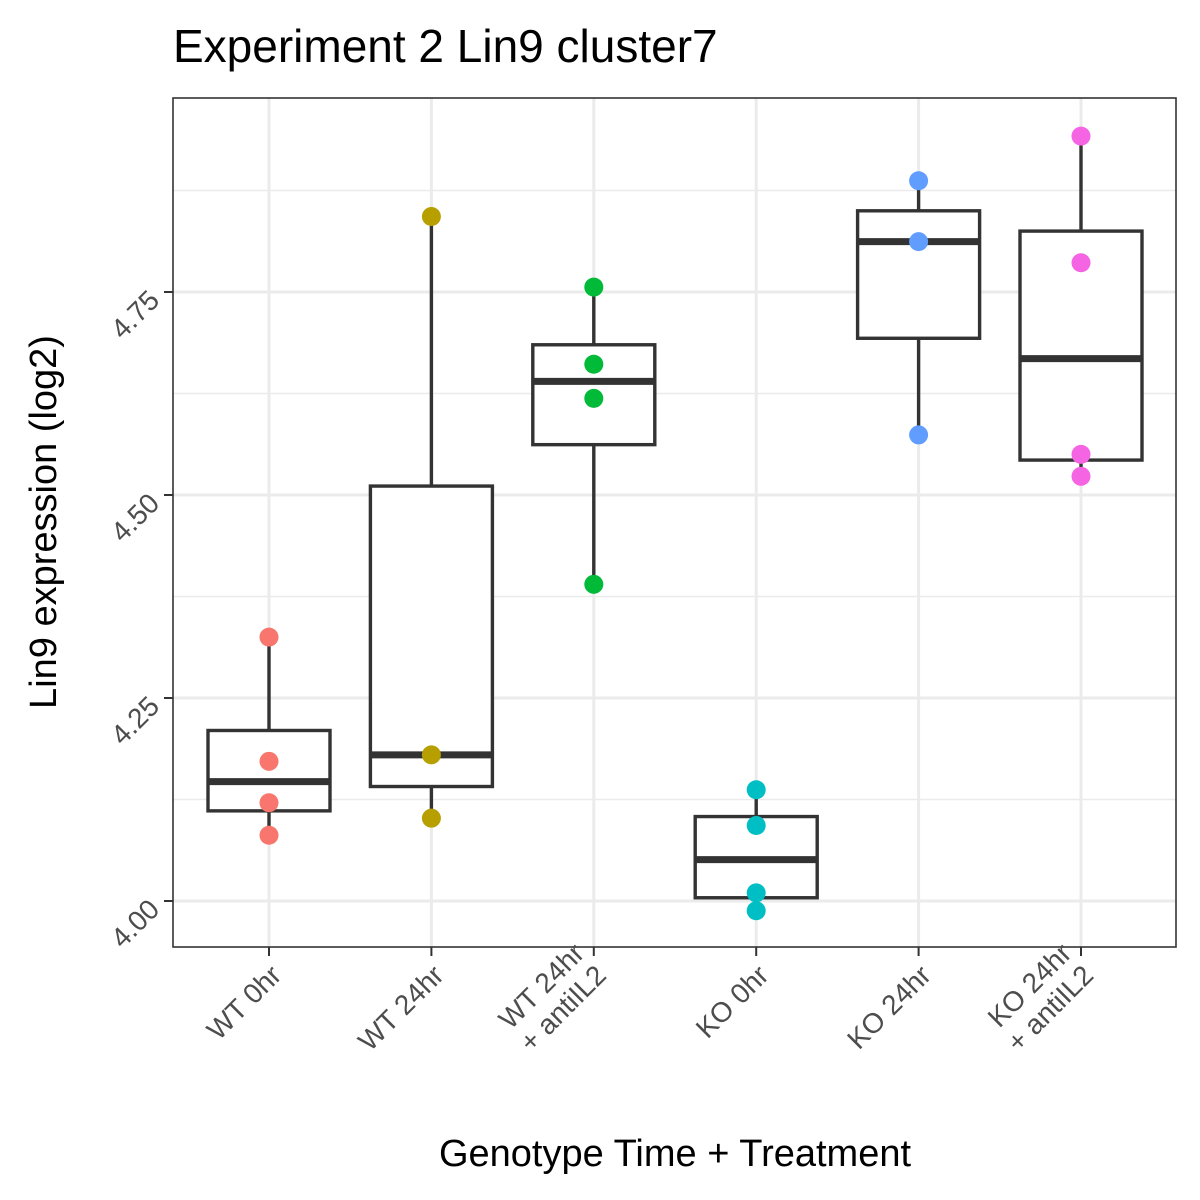  What do you see at coordinates (675, 1154) in the screenshot?
I see `x-axis-title: Genotype Time + Treatment` at bounding box center [675, 1154].